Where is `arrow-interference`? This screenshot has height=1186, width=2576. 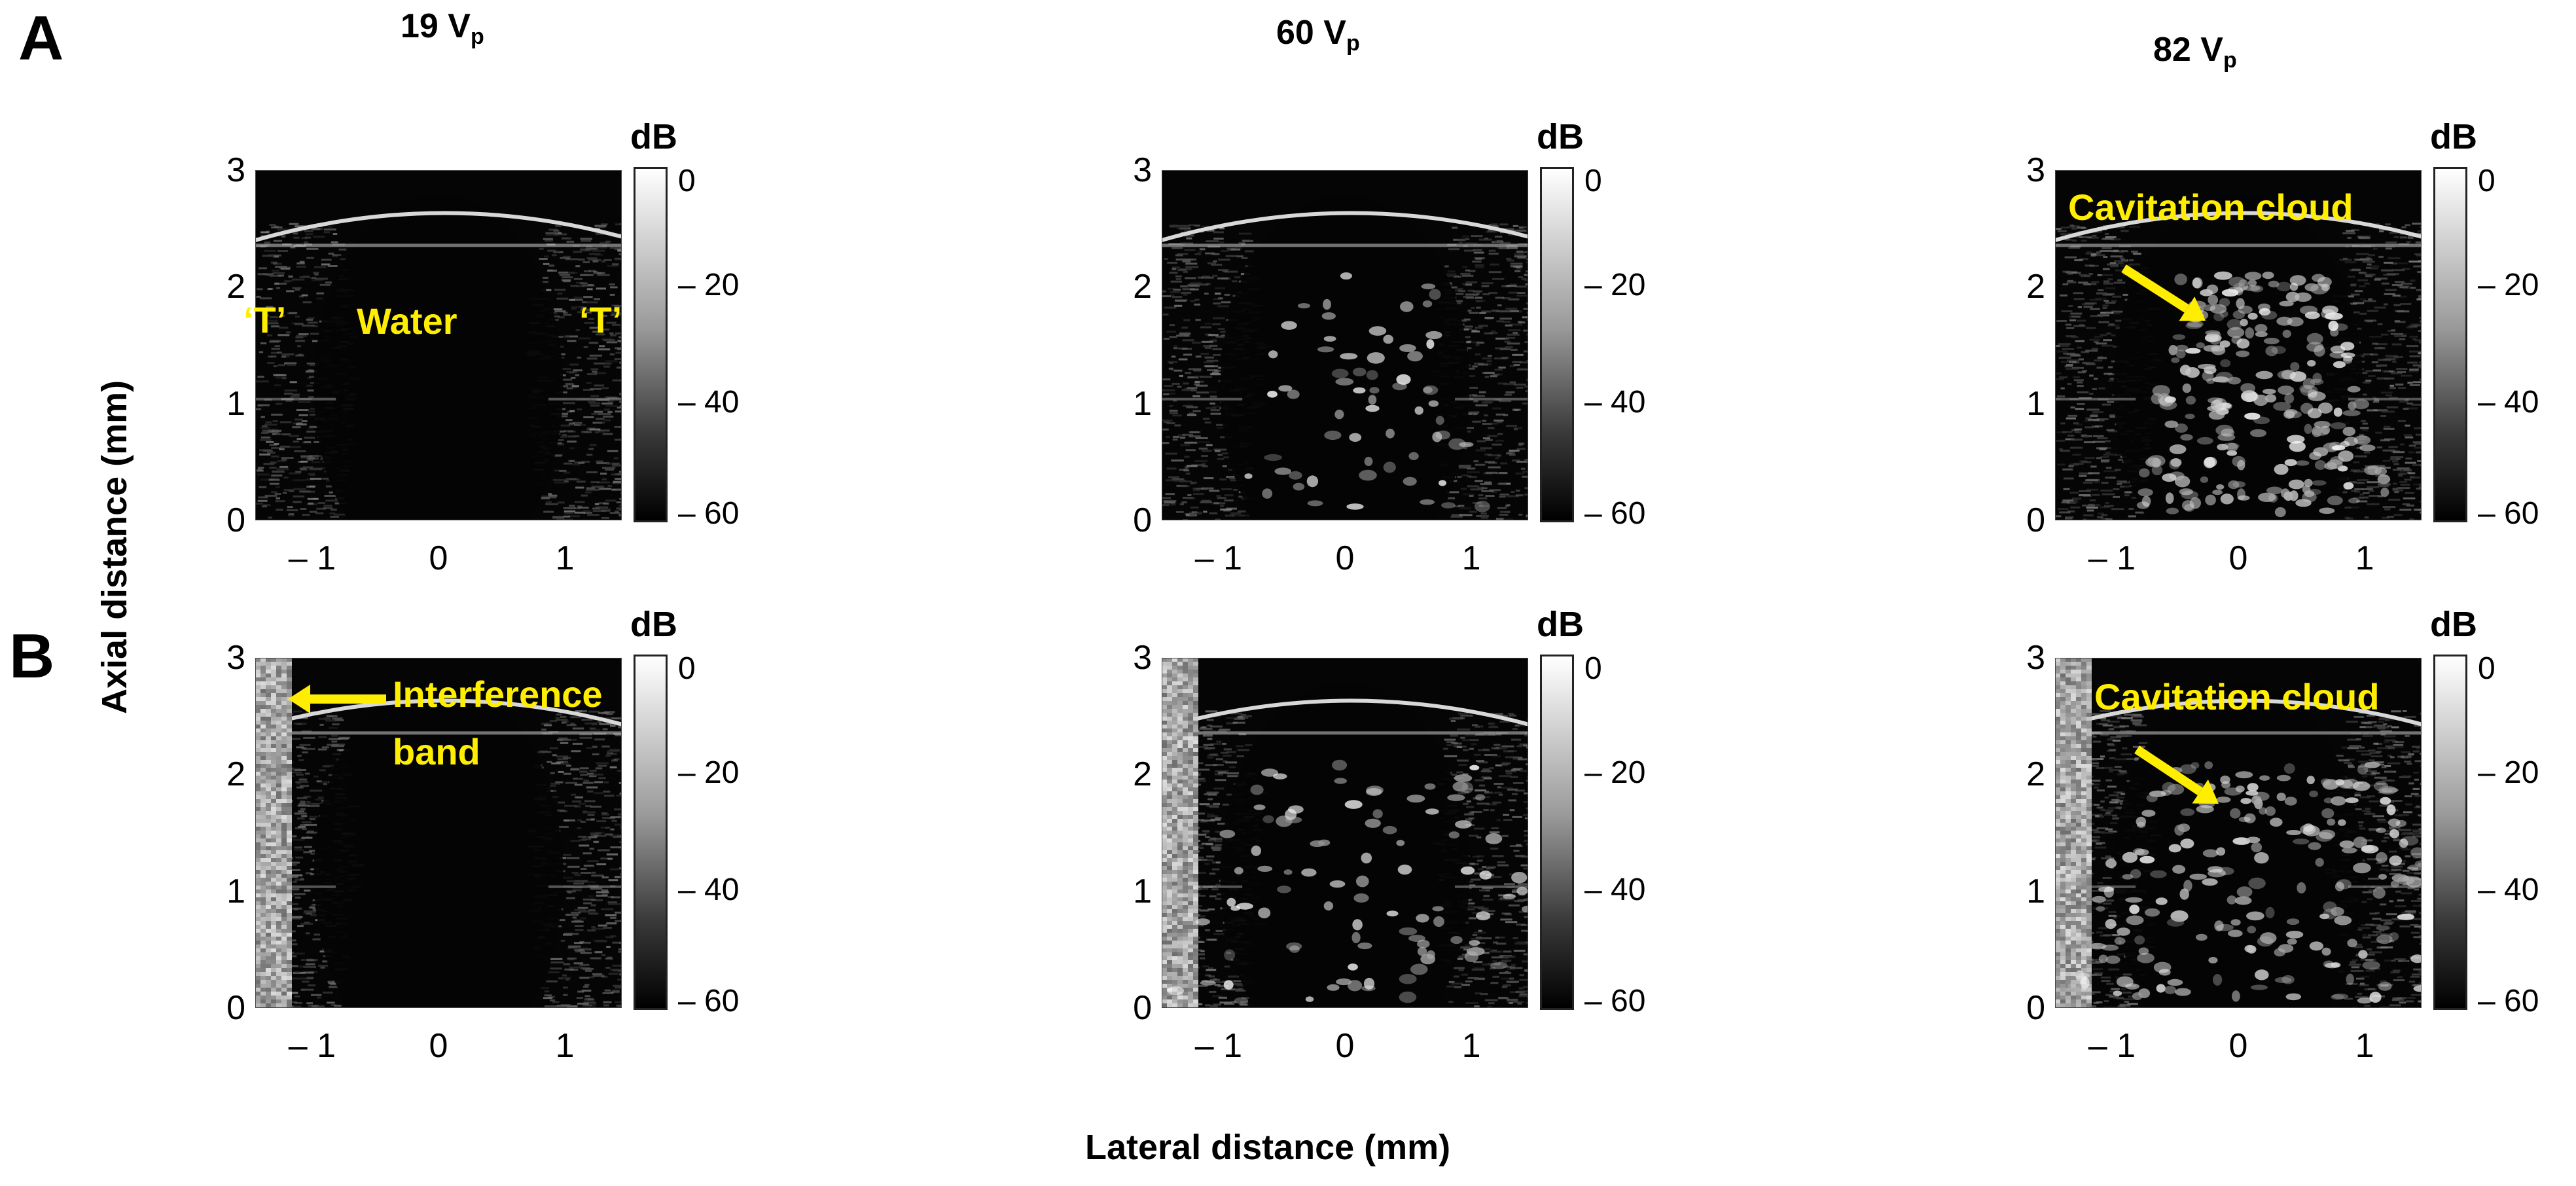
arrow-interference is located at coordinates (337, 699).